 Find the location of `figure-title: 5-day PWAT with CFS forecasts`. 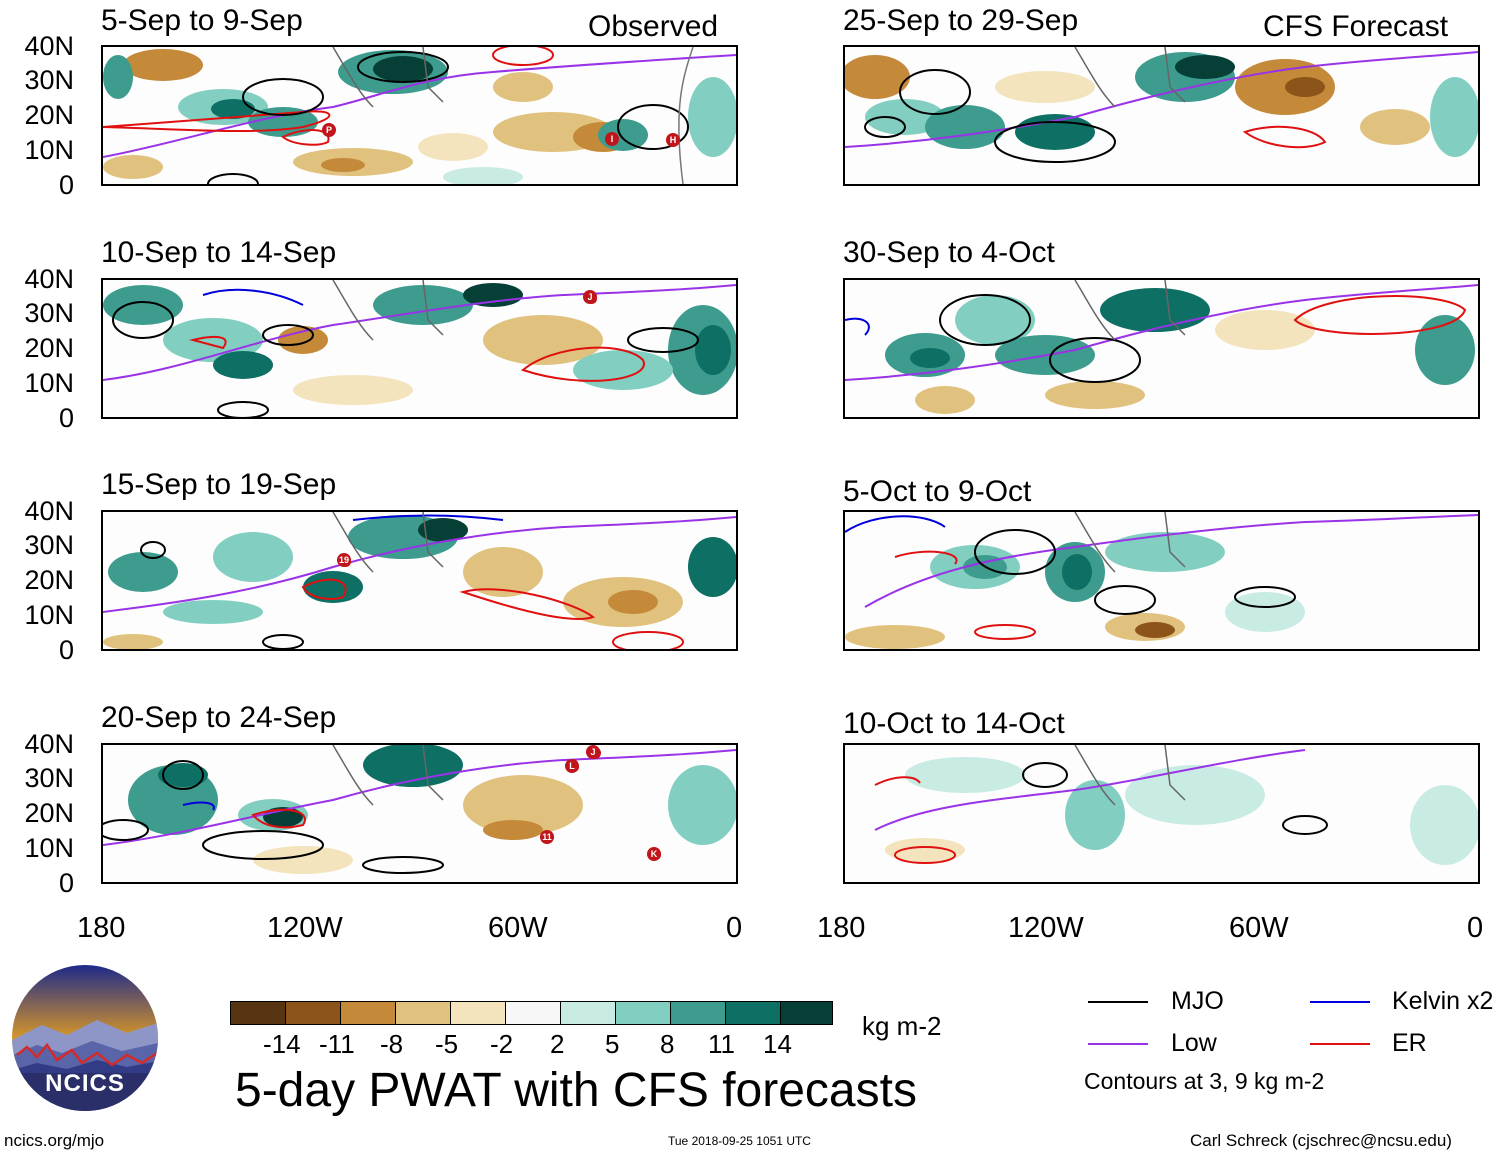

figure-title: 5-day PWAT with CFS forecasts is located at coordinates (576, 1090).